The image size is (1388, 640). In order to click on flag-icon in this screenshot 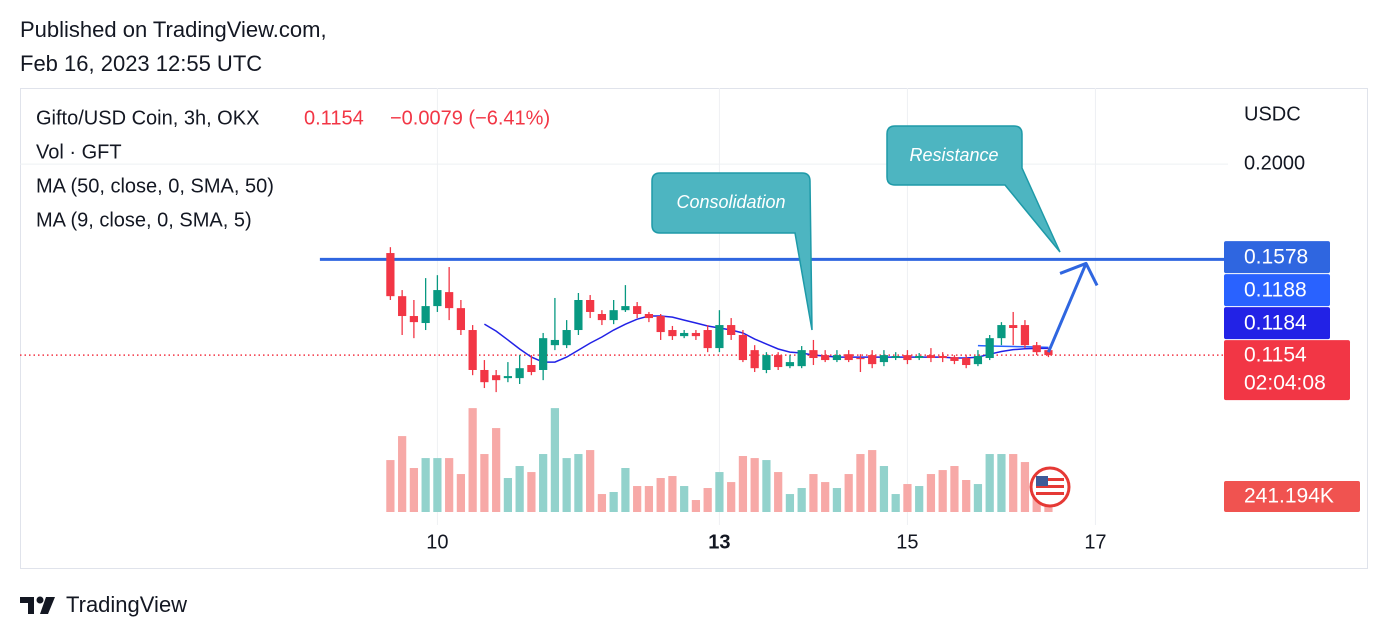, I will do `click(1050, 487)`.